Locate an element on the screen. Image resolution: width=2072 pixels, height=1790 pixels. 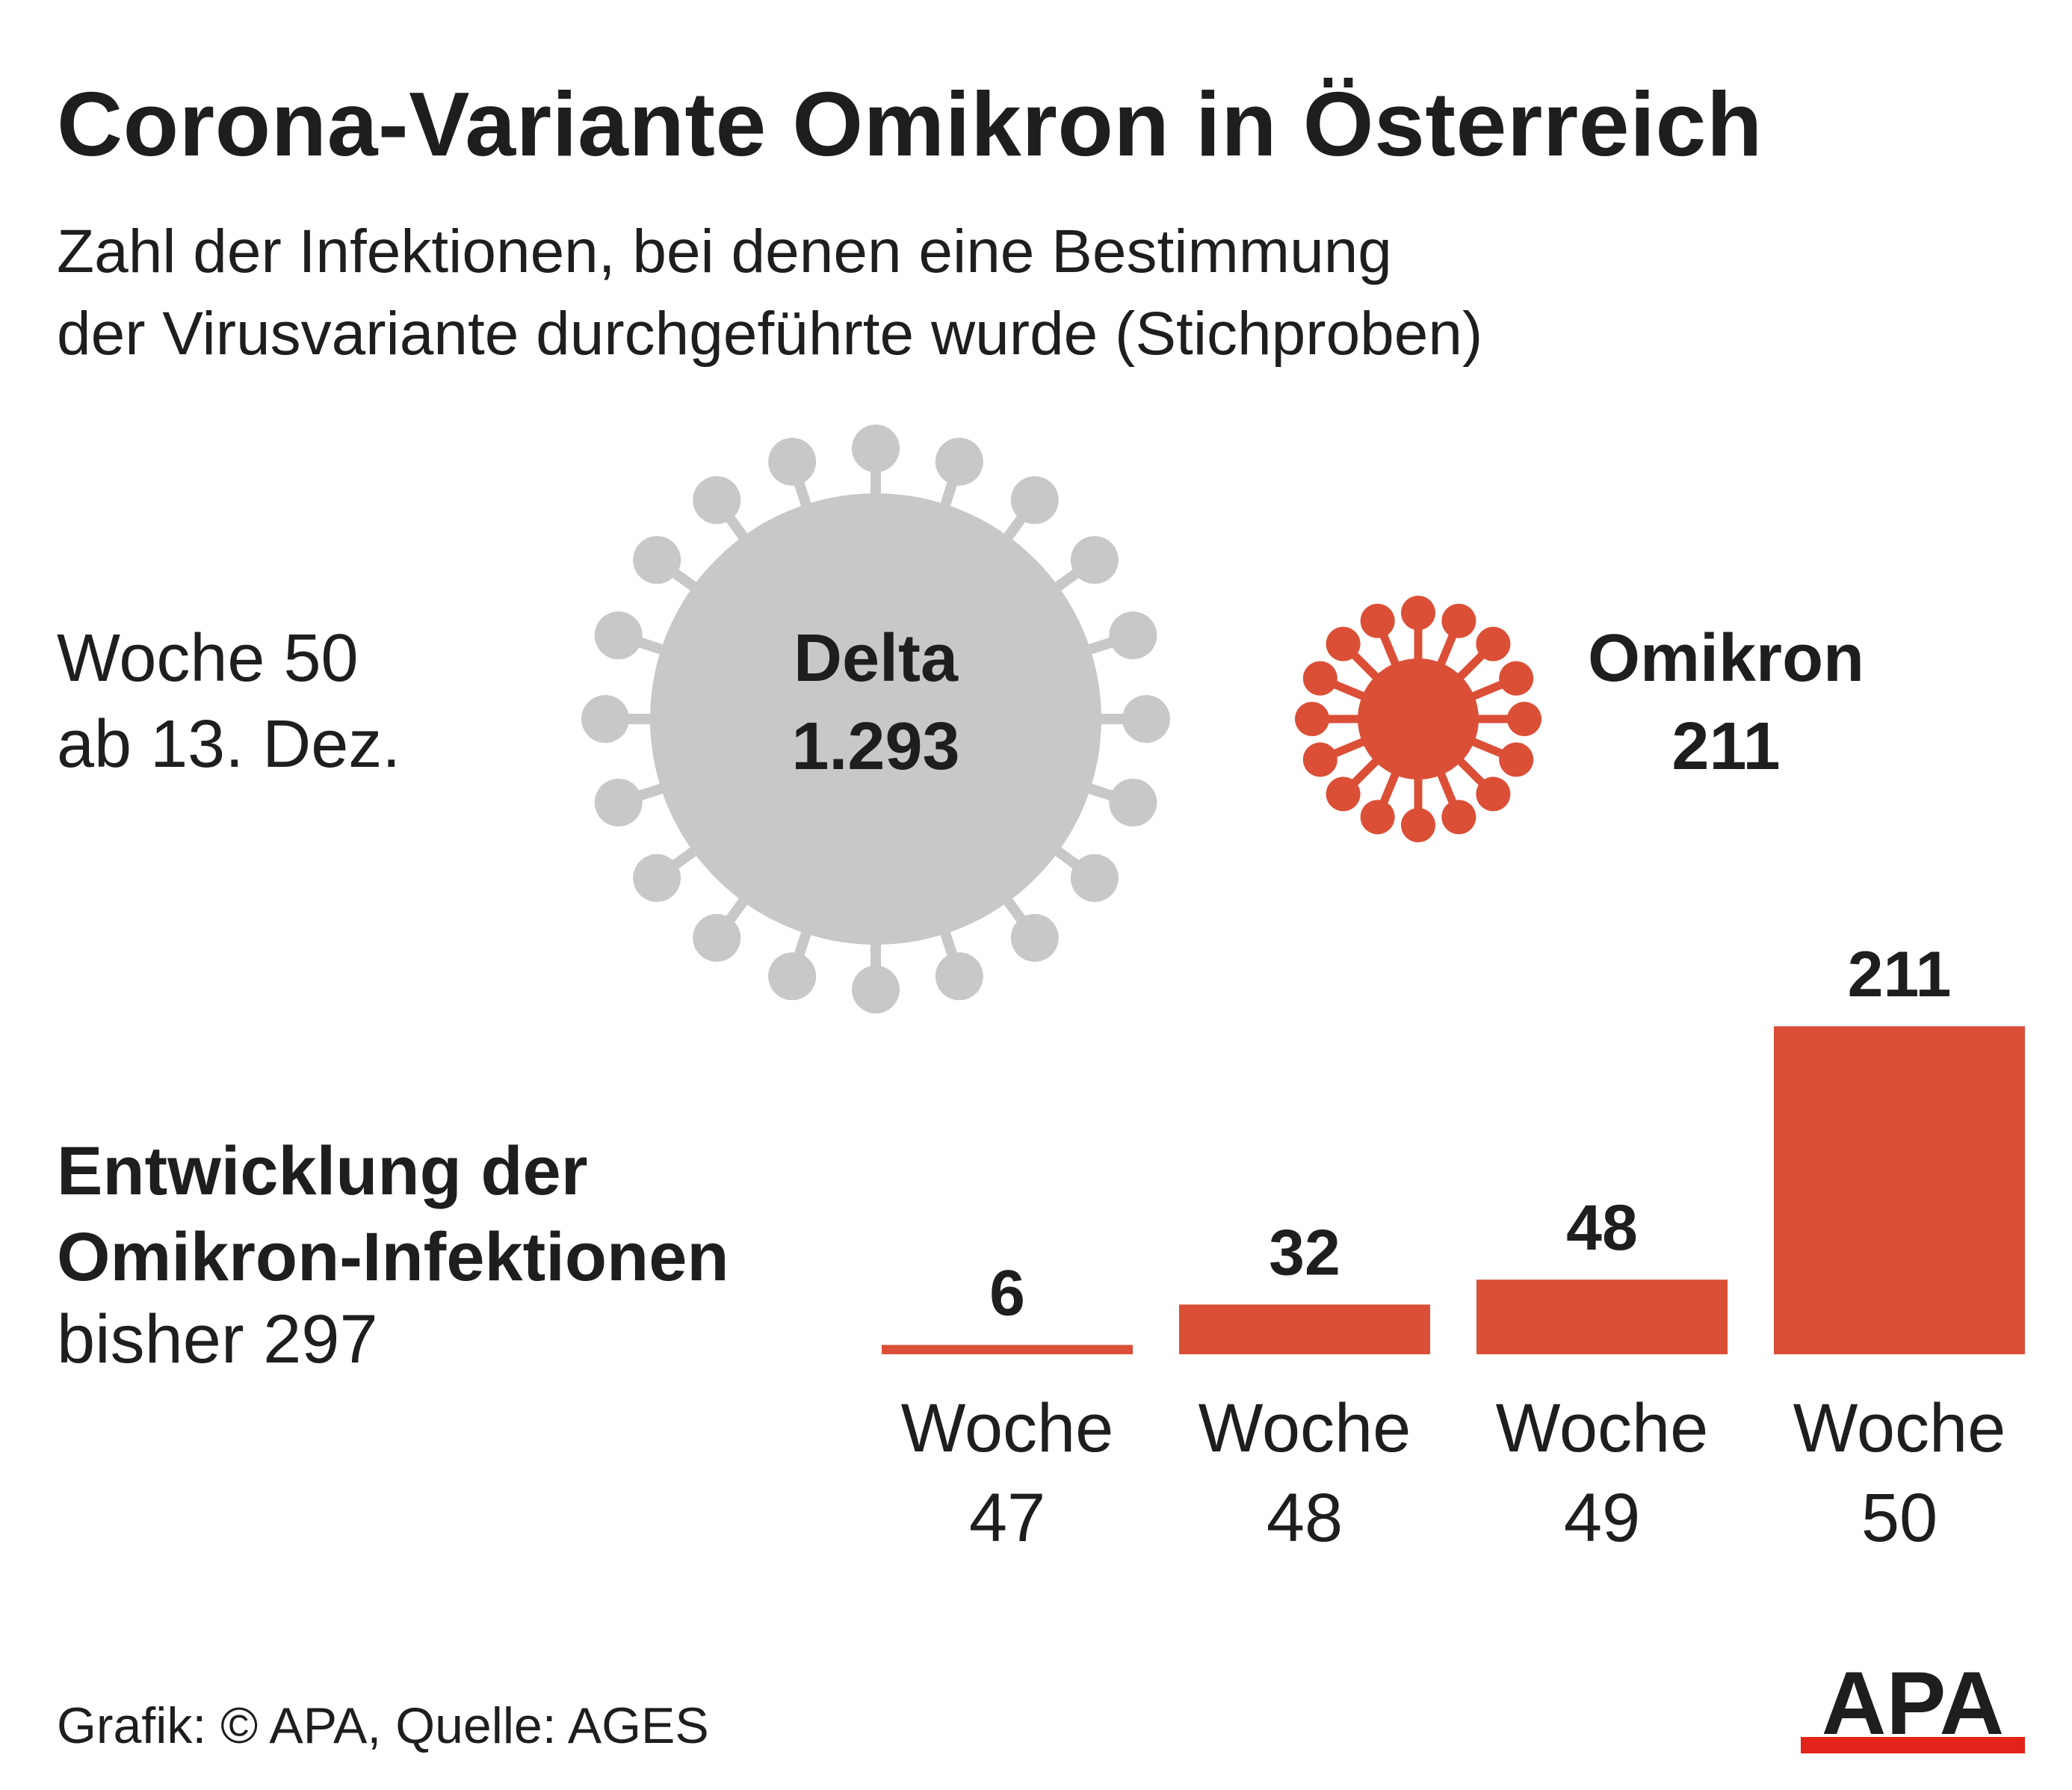
bar-value-label: 6 is located at coordinates (1007, 1294).